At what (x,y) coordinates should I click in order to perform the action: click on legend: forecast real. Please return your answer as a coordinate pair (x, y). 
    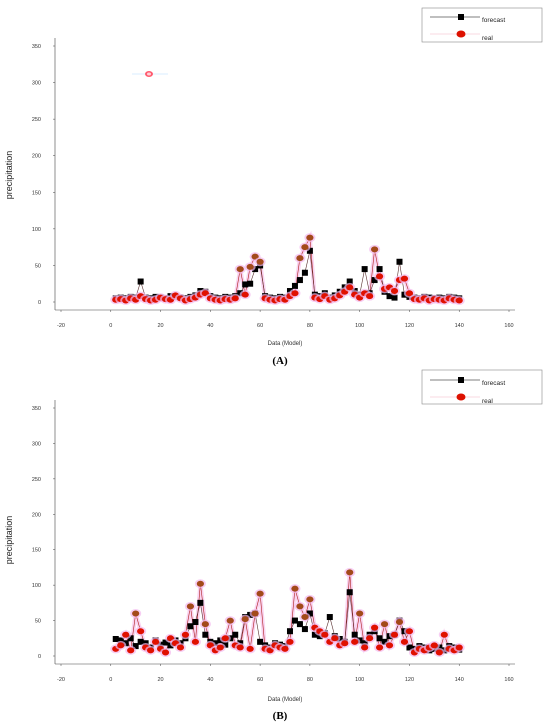
    Looking at the image, I should click on (482, 25).